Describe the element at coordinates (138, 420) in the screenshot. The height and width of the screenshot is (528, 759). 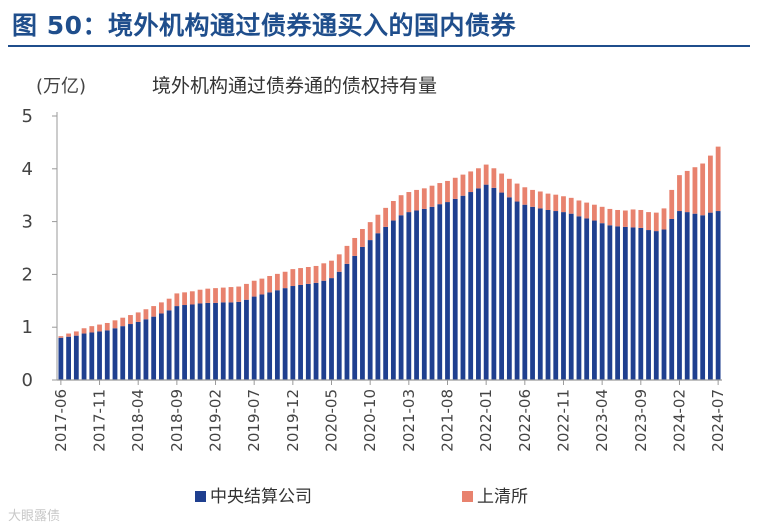
I see `x-tick-label: 2018-04` at that location.